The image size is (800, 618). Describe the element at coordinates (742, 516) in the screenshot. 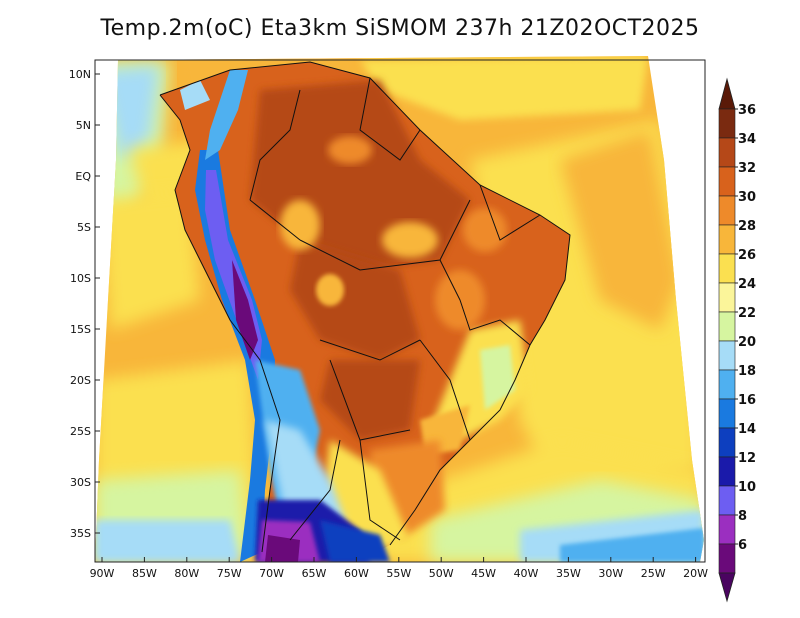

I see `colorbar-label: 8` at that location.